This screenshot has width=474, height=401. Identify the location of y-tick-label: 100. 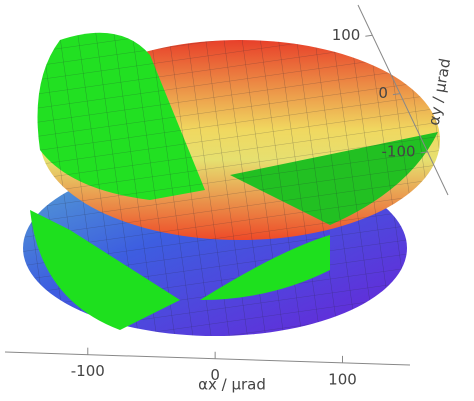
(346, 35).